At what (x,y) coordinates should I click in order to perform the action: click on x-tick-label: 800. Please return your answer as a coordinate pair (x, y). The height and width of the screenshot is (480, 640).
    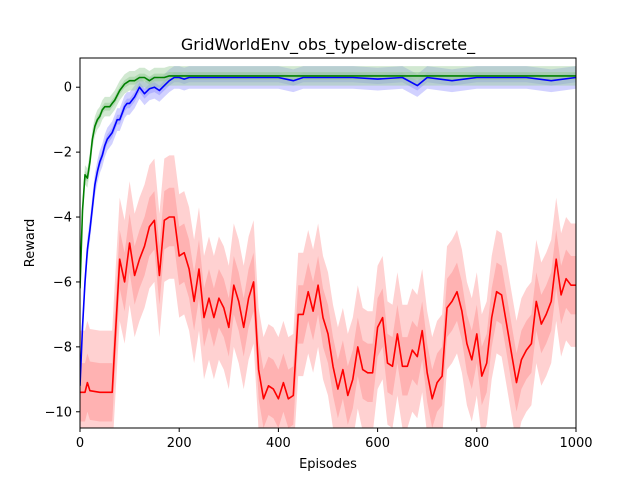
    Looking at the image, I should click on (476, 443).